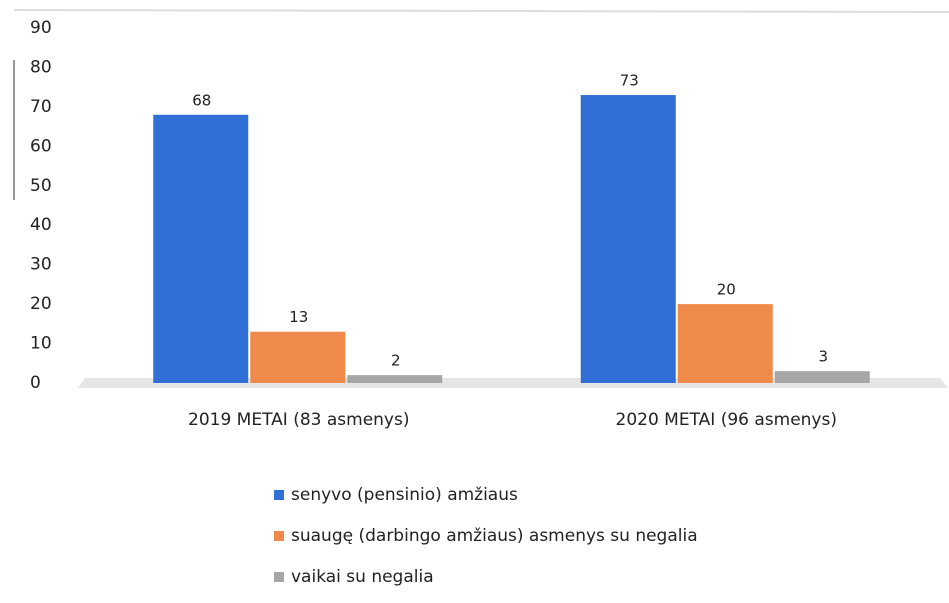 The image size is (949, 603). Describe the element at coordinates (41, 146) in the screenshot. I see `y-tick-label: 60` at that location.